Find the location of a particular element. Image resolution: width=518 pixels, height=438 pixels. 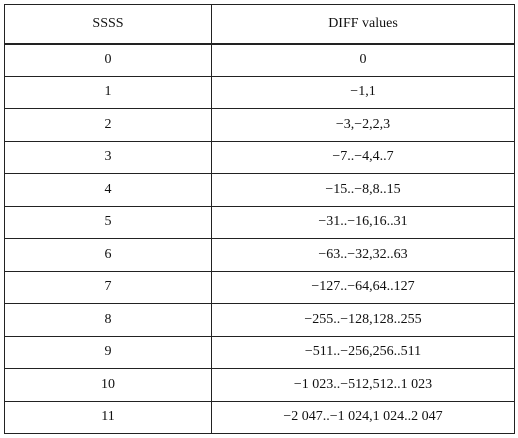

table-row: 11 −2 047..−1 024,1 024..2 047 is located at coordinates (259, 417).